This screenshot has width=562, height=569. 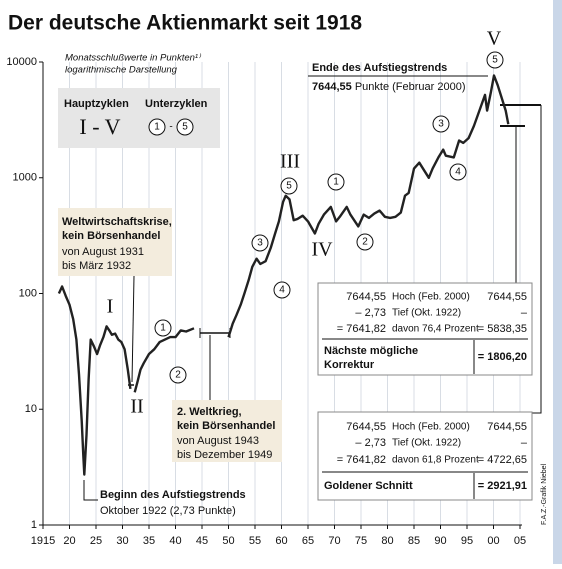 What do you see at coordinates (69, 541) in the screenshot?
I see `x-tick-label: 20` at bounding box center [69, 541].